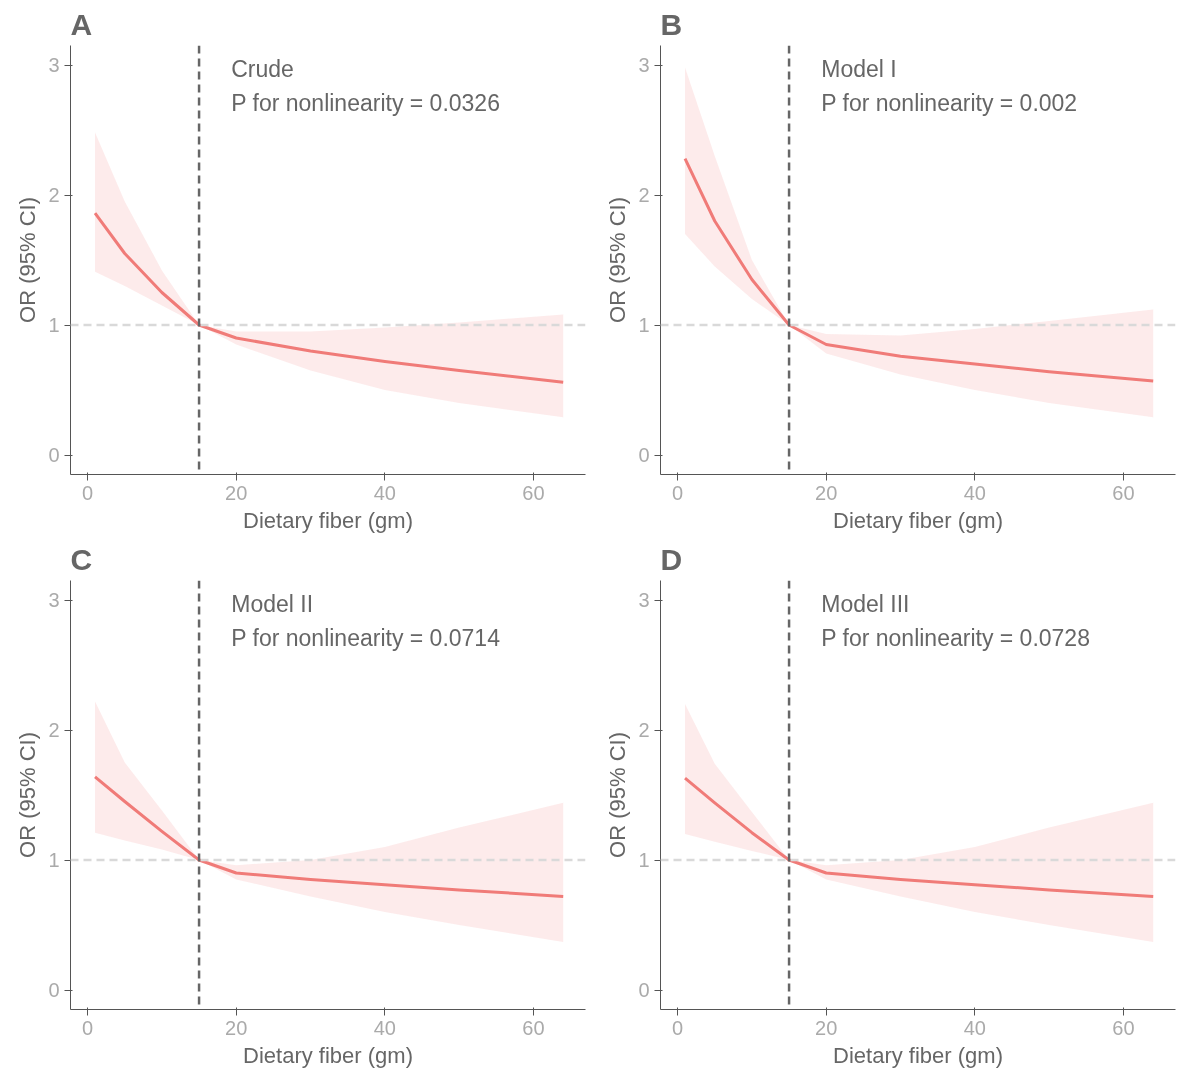 The width and height of the screenshot is (1194, 1085). I want to click on annotation: P for nonlinearity = 0.0714, so click(366, 637).